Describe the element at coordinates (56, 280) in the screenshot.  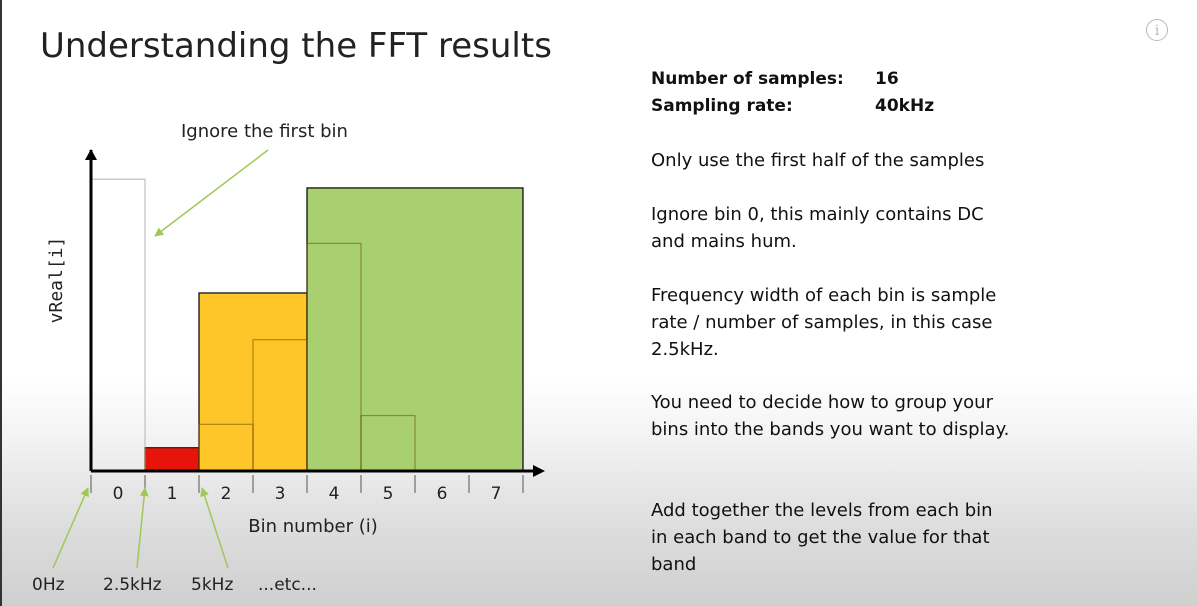
I see `y-axis-label: vReal[i]` at that location.